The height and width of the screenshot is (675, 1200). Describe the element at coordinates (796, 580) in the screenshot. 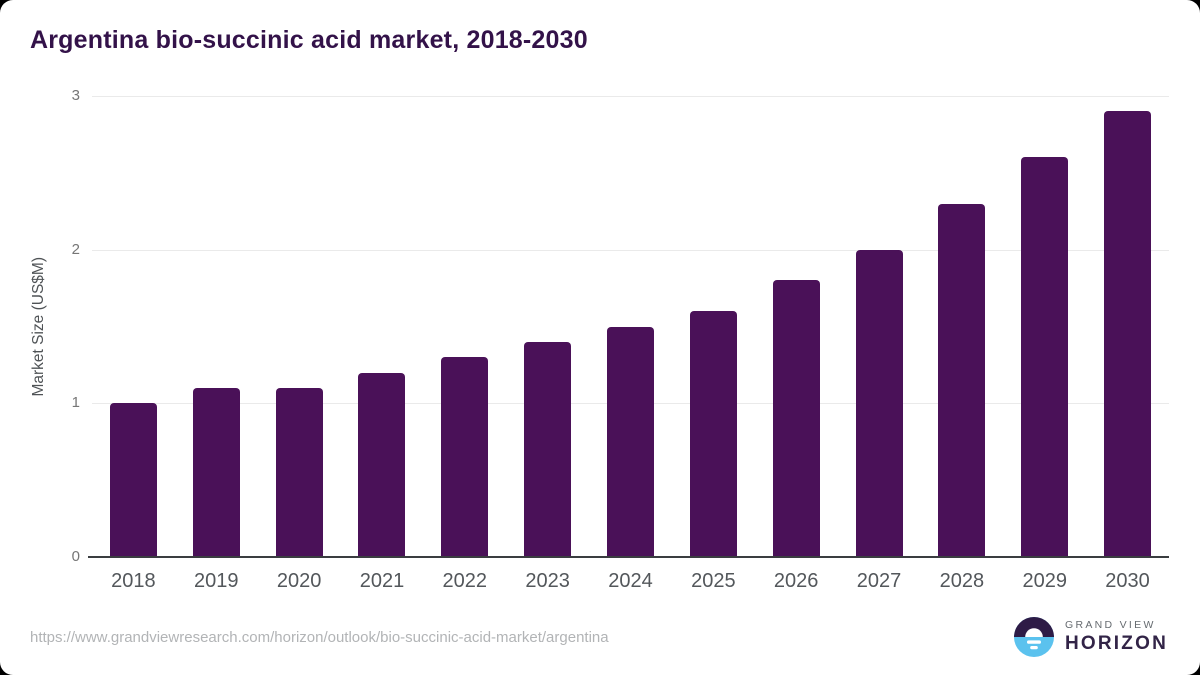

I see `x-tick-label: 2026` at that location.